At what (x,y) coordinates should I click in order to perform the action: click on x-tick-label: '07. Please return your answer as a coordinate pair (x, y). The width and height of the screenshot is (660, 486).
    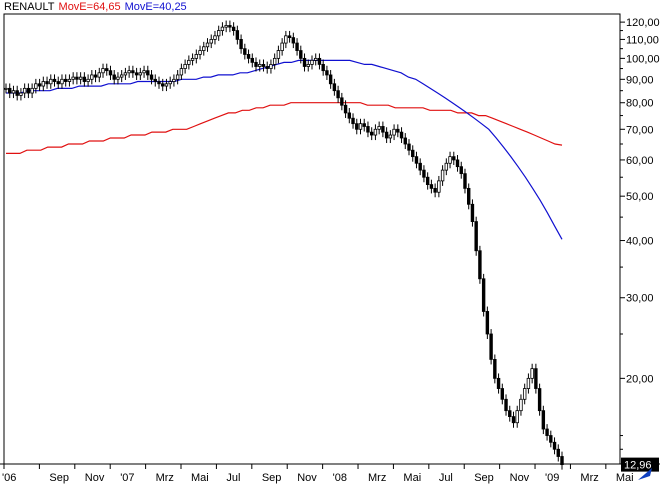
    Looking at the image, I should click on (127, 478).